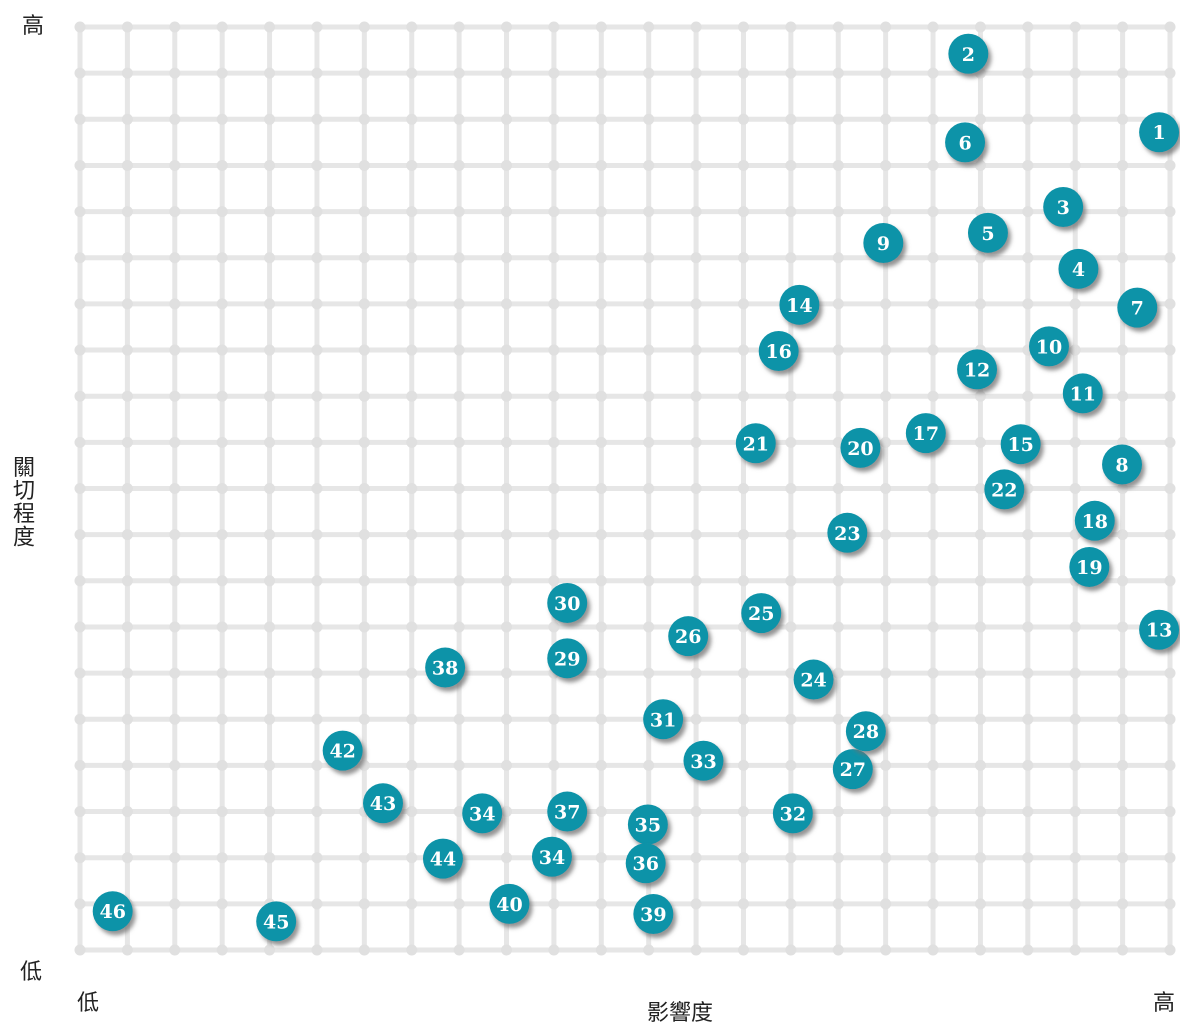 This screenshot has width=1180, height=1024. I want to click on data-point: 20, so click(860, 447).